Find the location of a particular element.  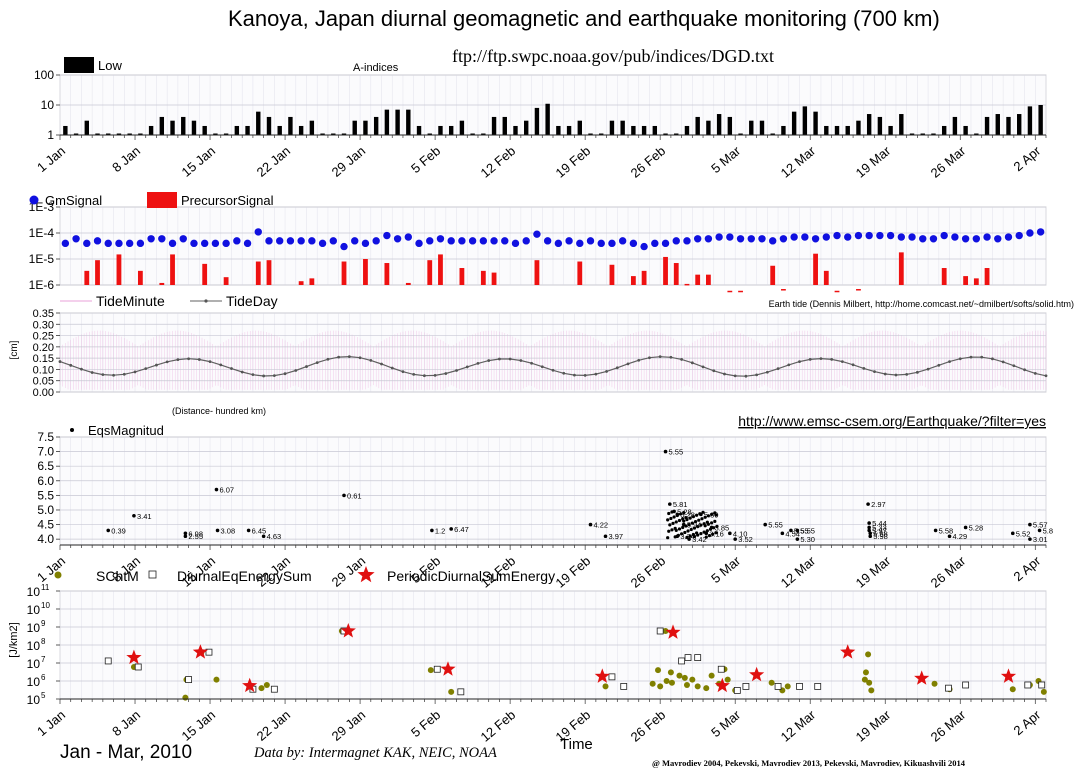

earthquake-distance-label: 3.41 is located at coordinates (144, 516).